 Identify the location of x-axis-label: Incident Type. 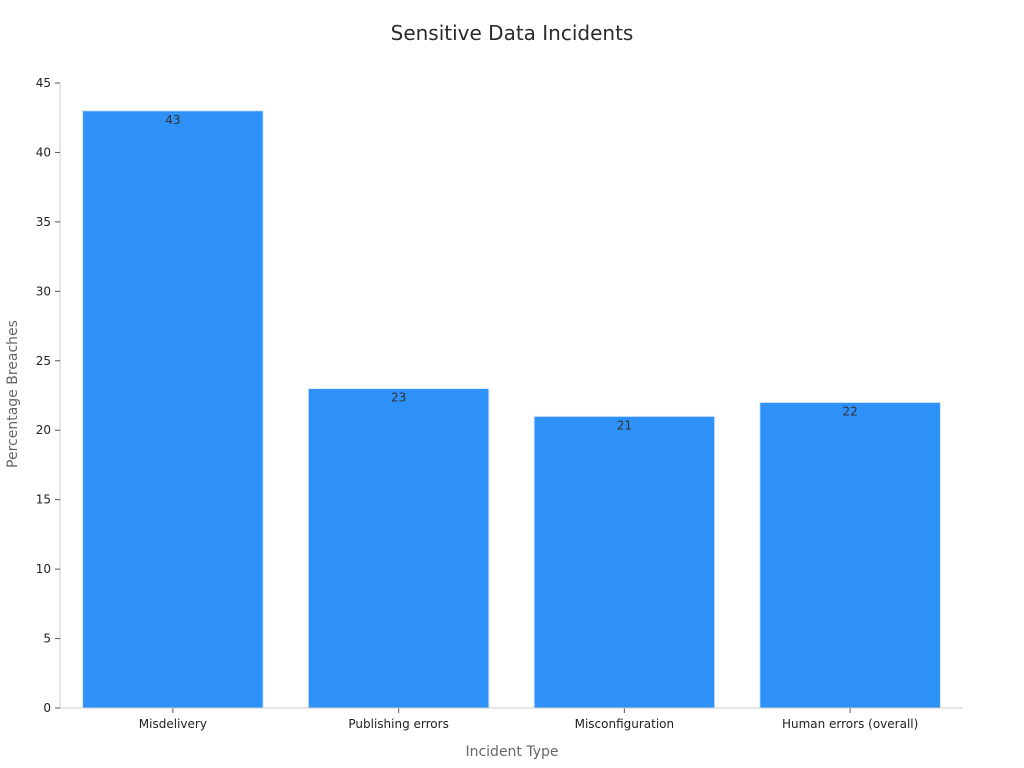
(511, 752).